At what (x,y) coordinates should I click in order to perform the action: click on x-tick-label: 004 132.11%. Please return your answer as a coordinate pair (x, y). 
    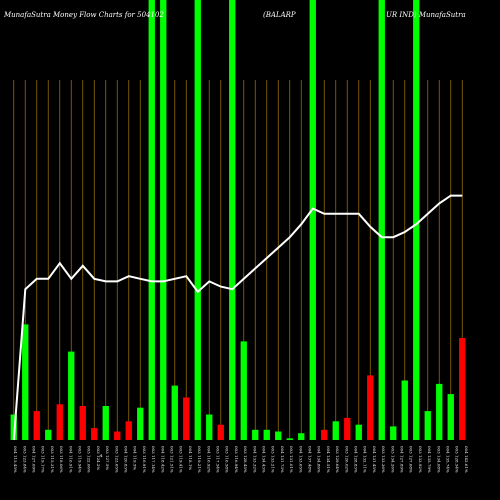
    Looking at the image, I should click on (365, 459).